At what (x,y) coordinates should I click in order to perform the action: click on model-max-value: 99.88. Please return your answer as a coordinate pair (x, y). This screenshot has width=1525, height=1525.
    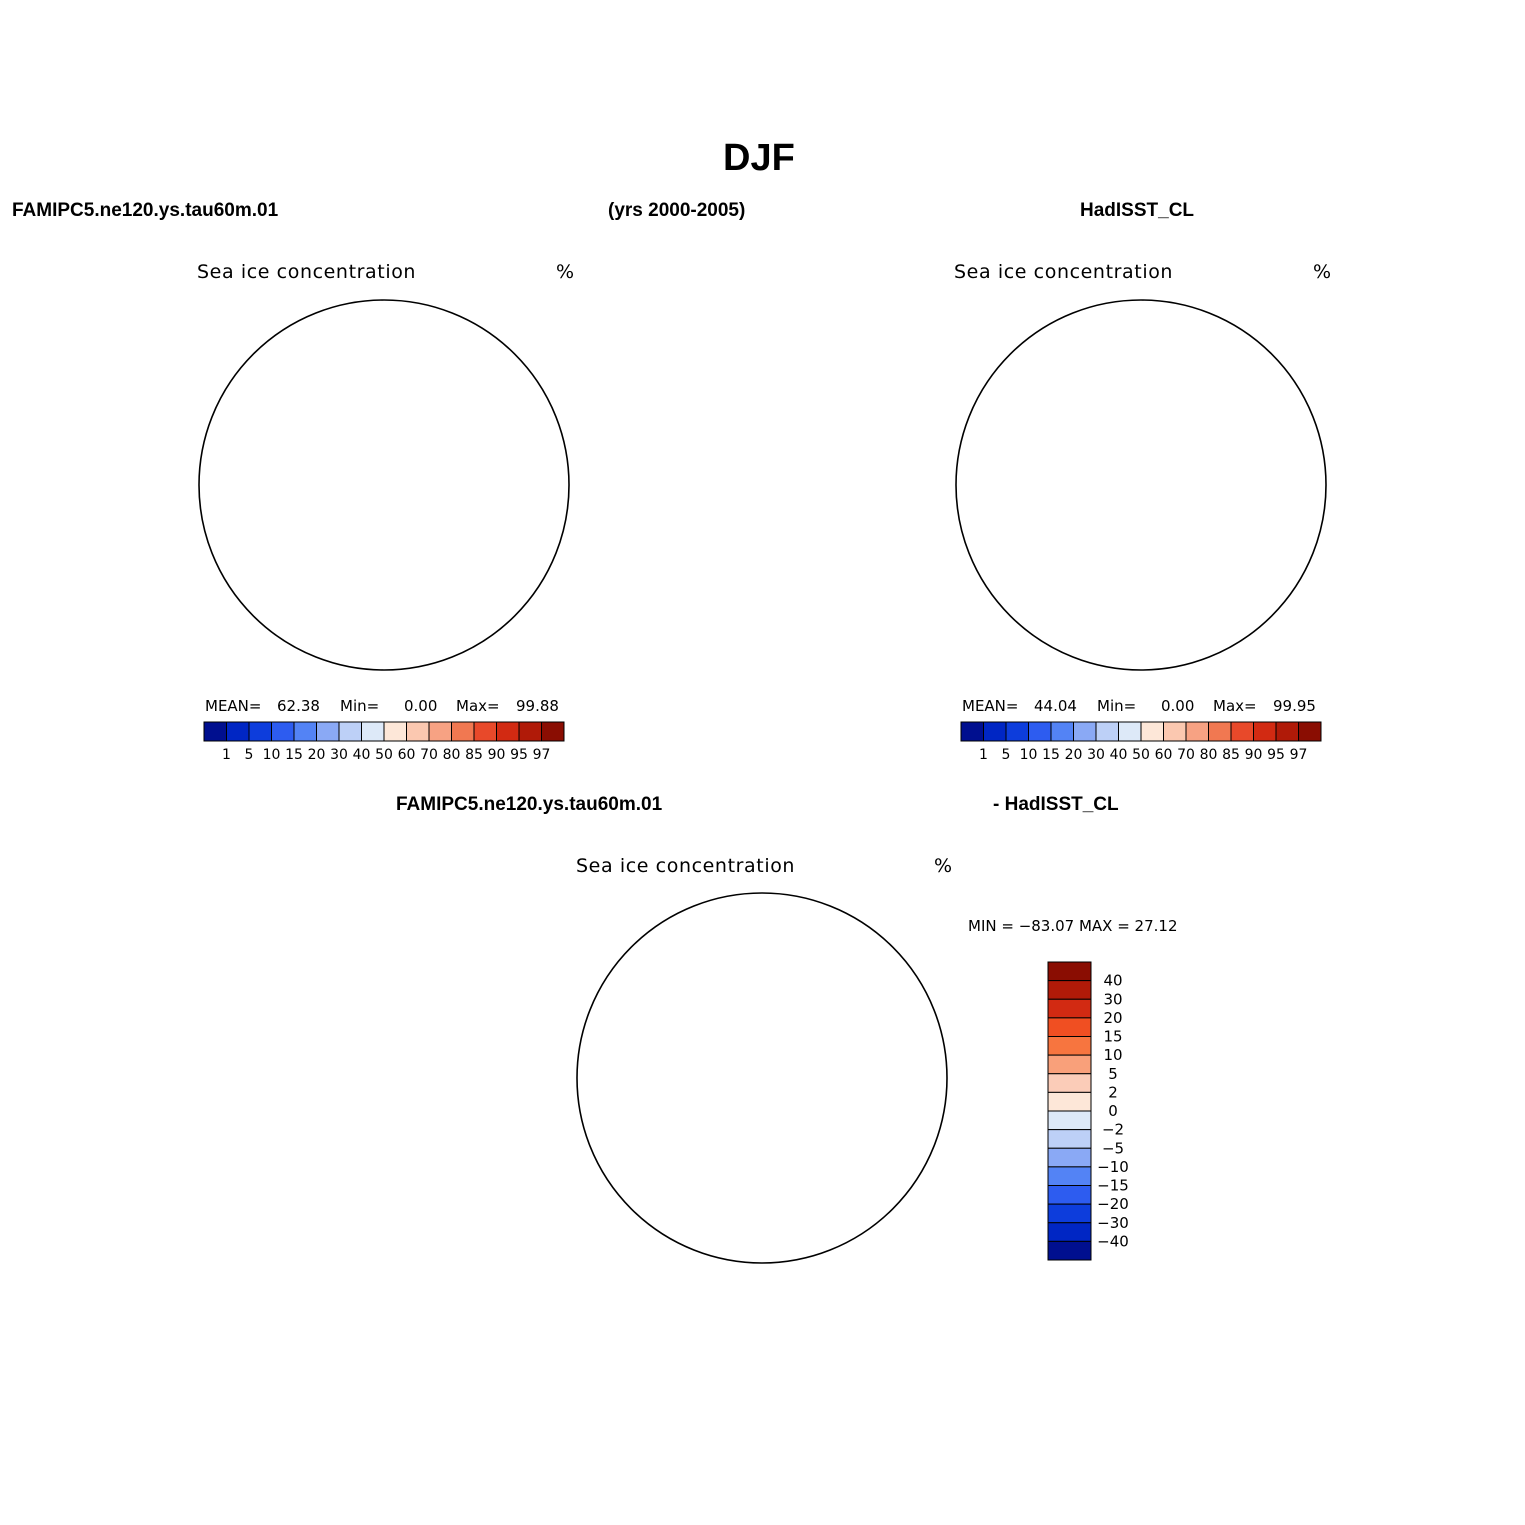
    Looking at the image, I should click on (537, 706).